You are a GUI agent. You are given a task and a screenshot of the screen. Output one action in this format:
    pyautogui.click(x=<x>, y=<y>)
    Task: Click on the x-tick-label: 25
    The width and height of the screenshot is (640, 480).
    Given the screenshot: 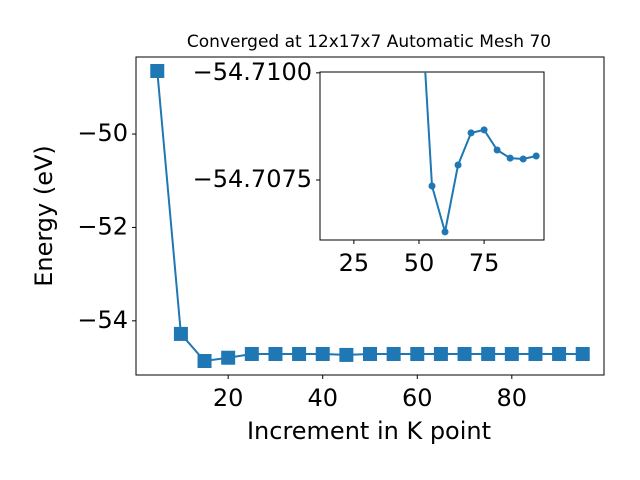 What is the action you would take?
    pyautogui.click(x=354, y=263)
    